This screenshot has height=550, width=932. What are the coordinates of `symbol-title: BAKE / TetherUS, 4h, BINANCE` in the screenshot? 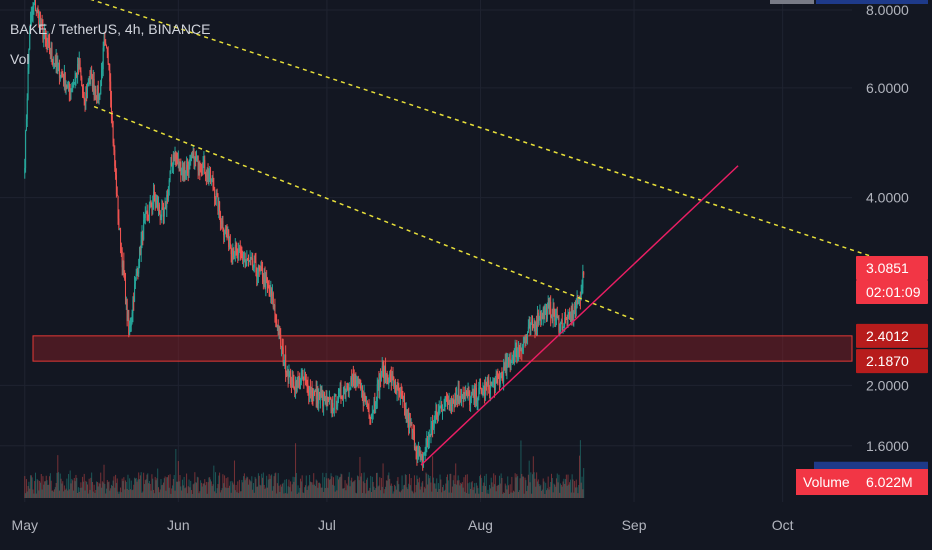 It's located at (110, 29).